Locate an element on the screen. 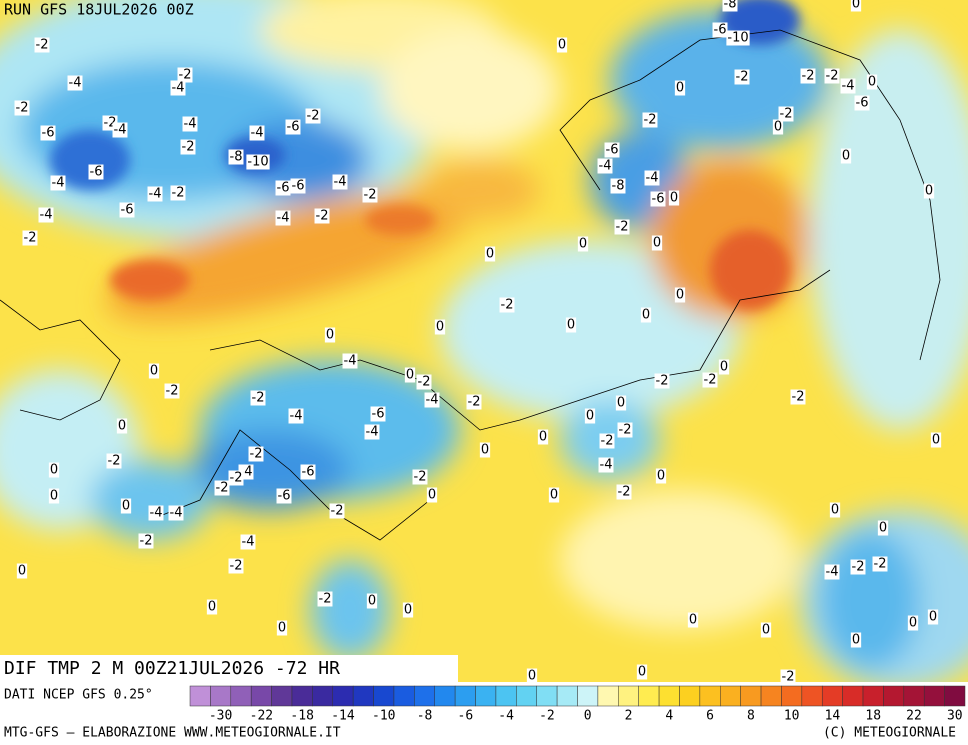 Image resolution: width=968 pixels, height=745 pixels. colorbar-tick-label: 18 is located at coordinates (873, 716).